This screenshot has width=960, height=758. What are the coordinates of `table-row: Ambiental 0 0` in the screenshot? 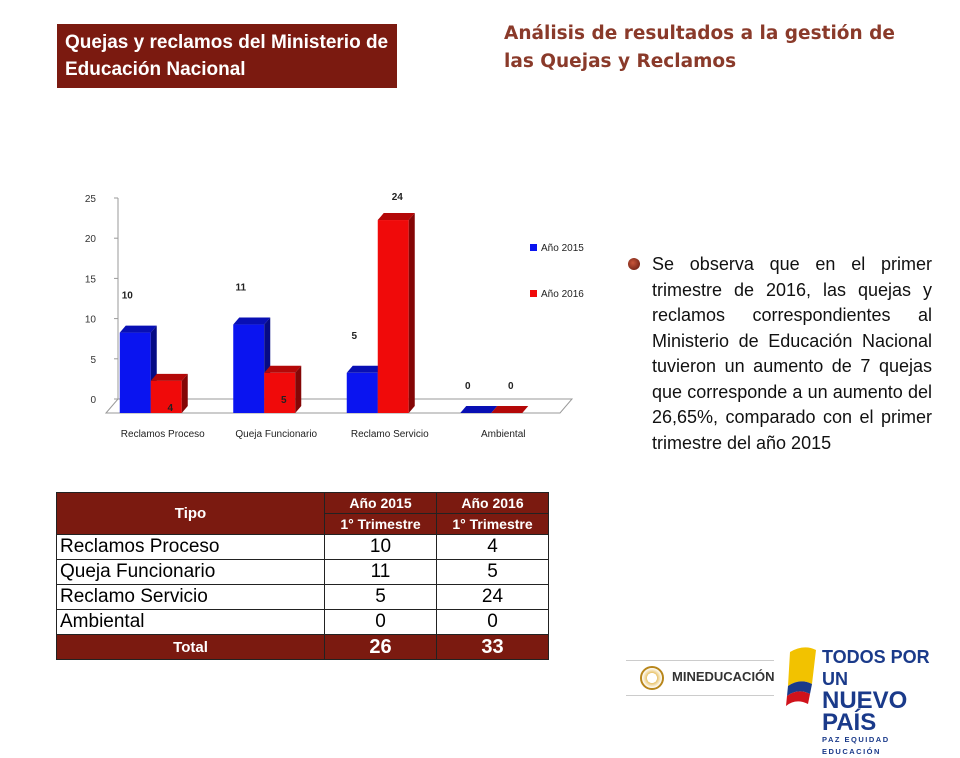 It's located at (303, 622).